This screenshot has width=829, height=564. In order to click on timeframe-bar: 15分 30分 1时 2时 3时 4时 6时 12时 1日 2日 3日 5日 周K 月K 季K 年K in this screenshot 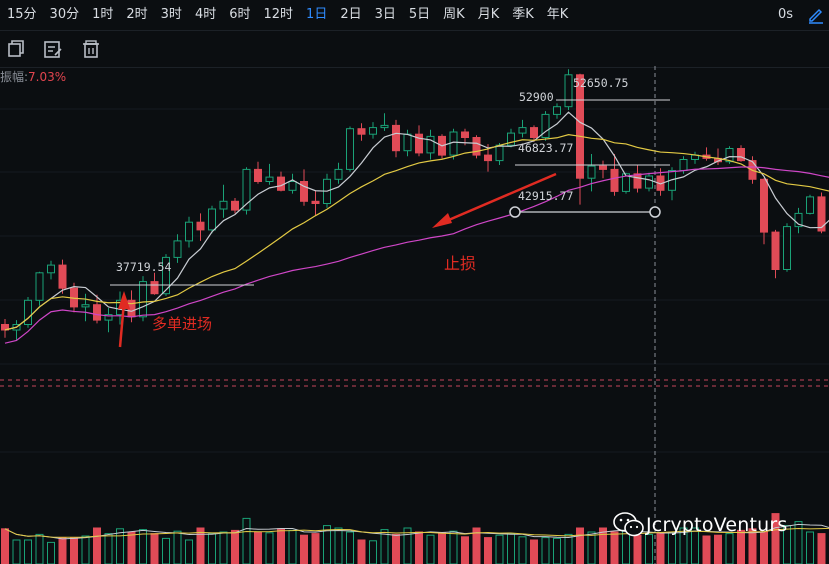, I will do `click(414, 15)`.